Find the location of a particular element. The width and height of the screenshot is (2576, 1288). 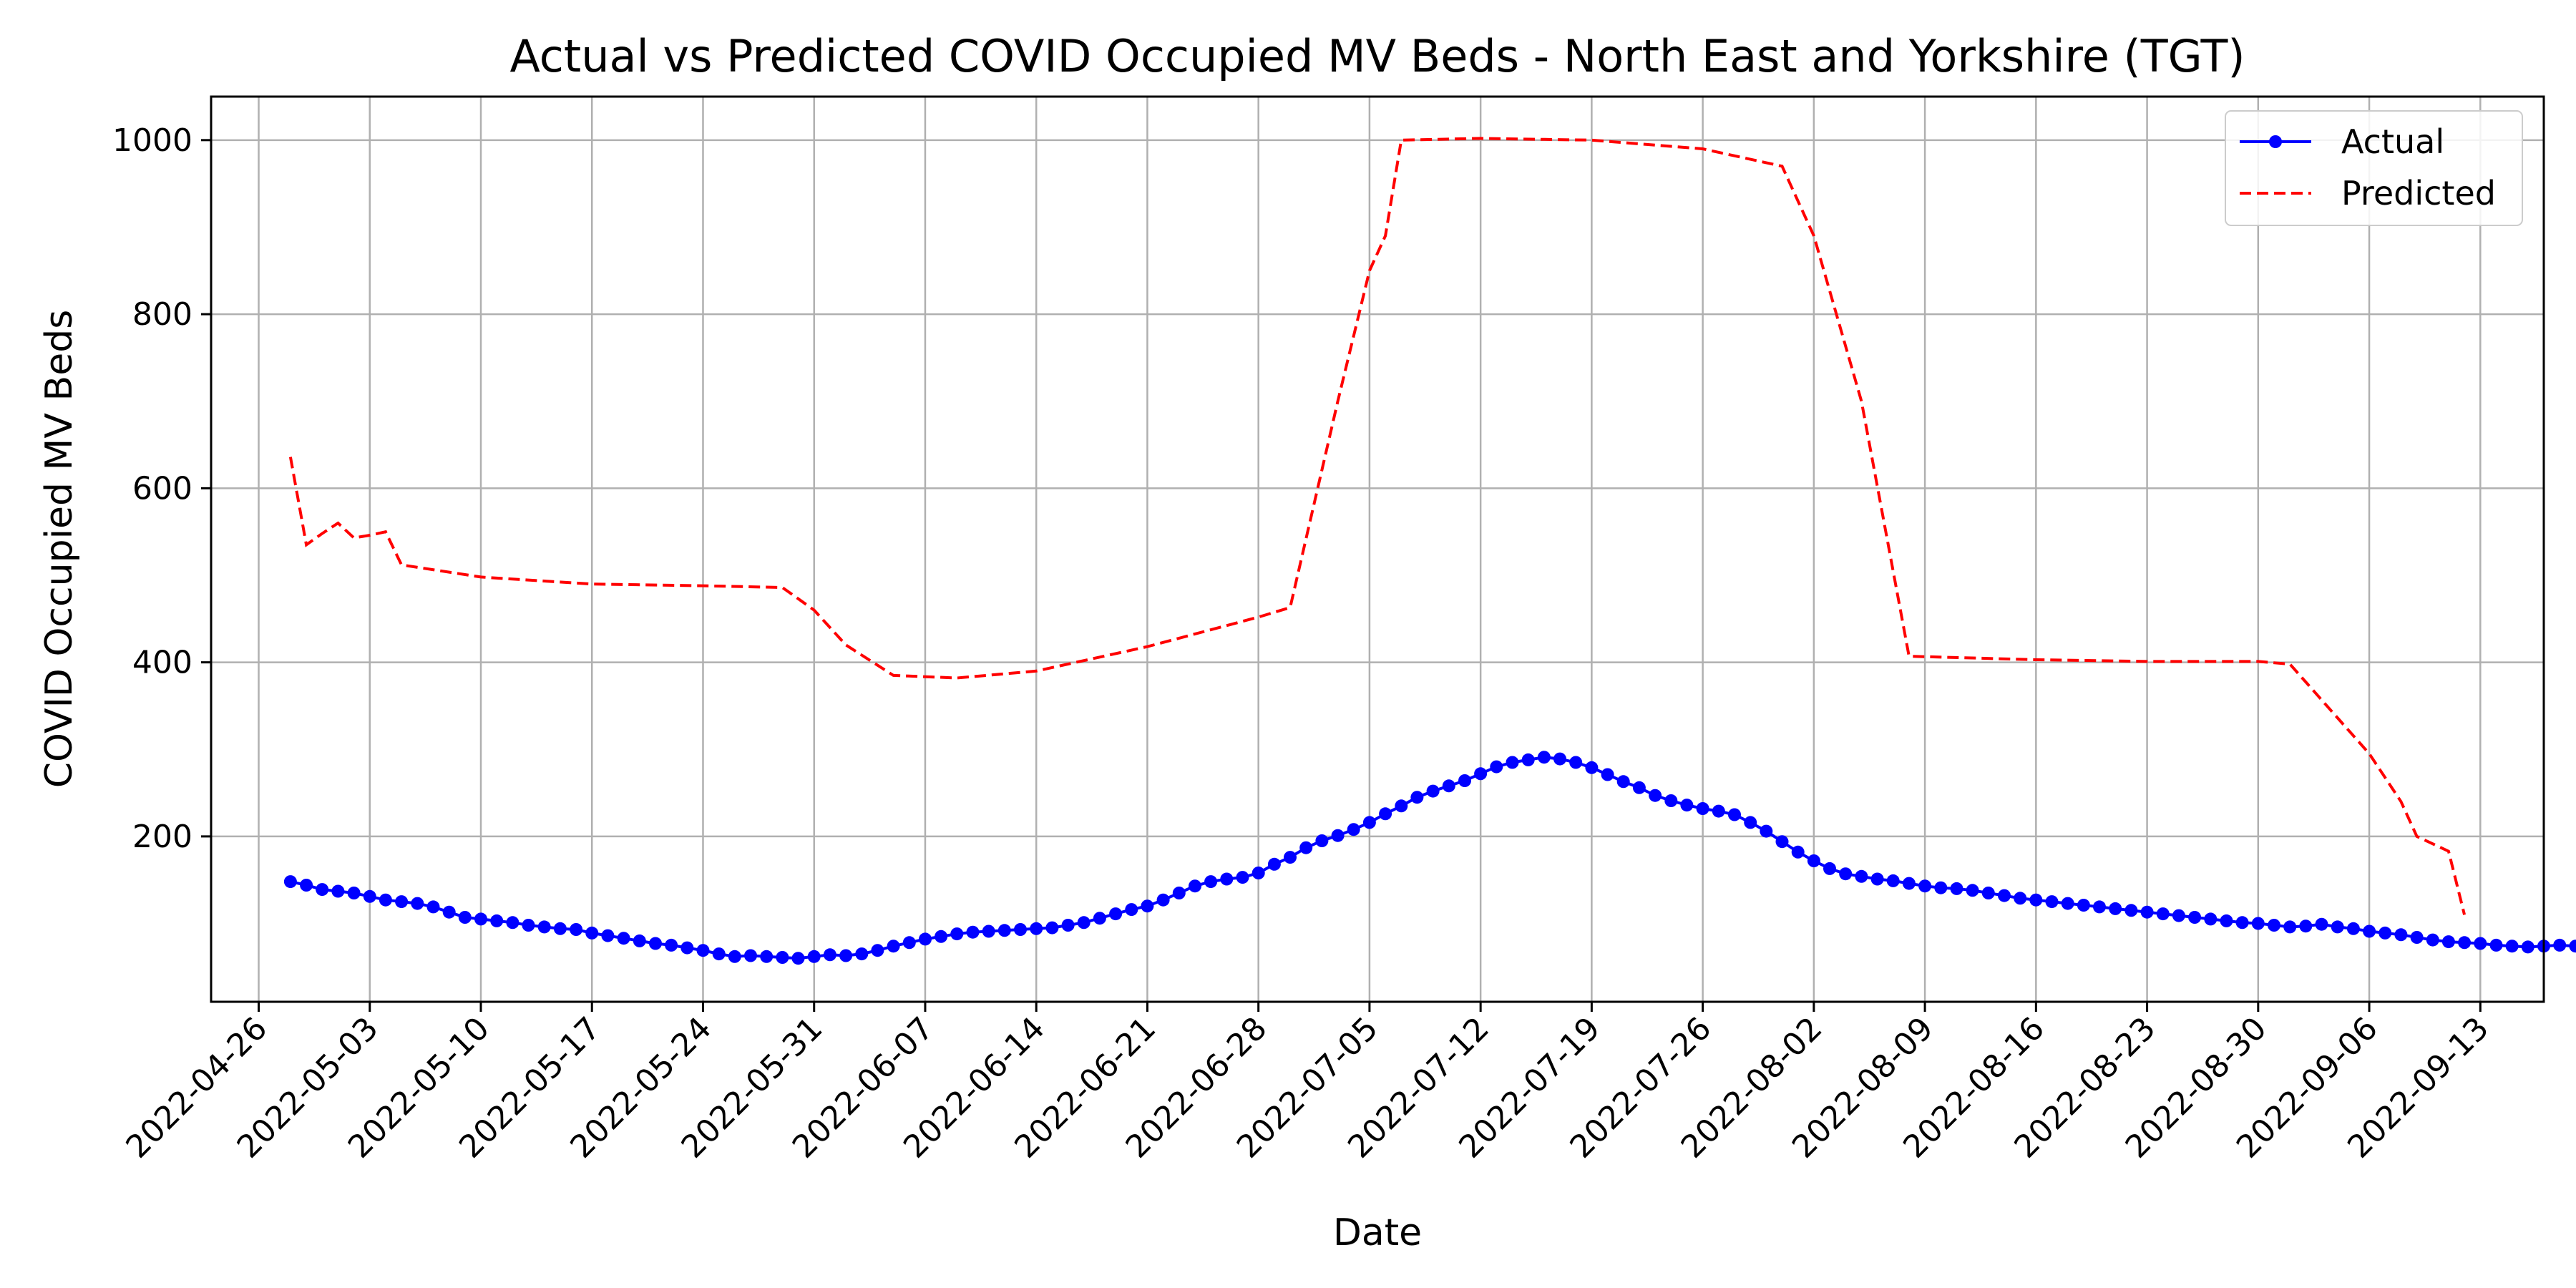

legend-actual-label: Actual is located at coordinates (2392, 141).